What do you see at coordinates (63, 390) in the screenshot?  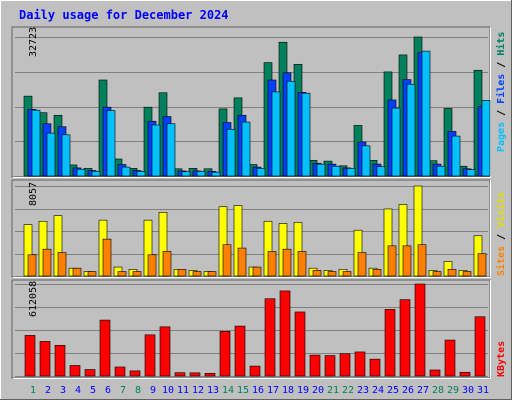 I see `day-label: 3` at bounding box center [63, 390].